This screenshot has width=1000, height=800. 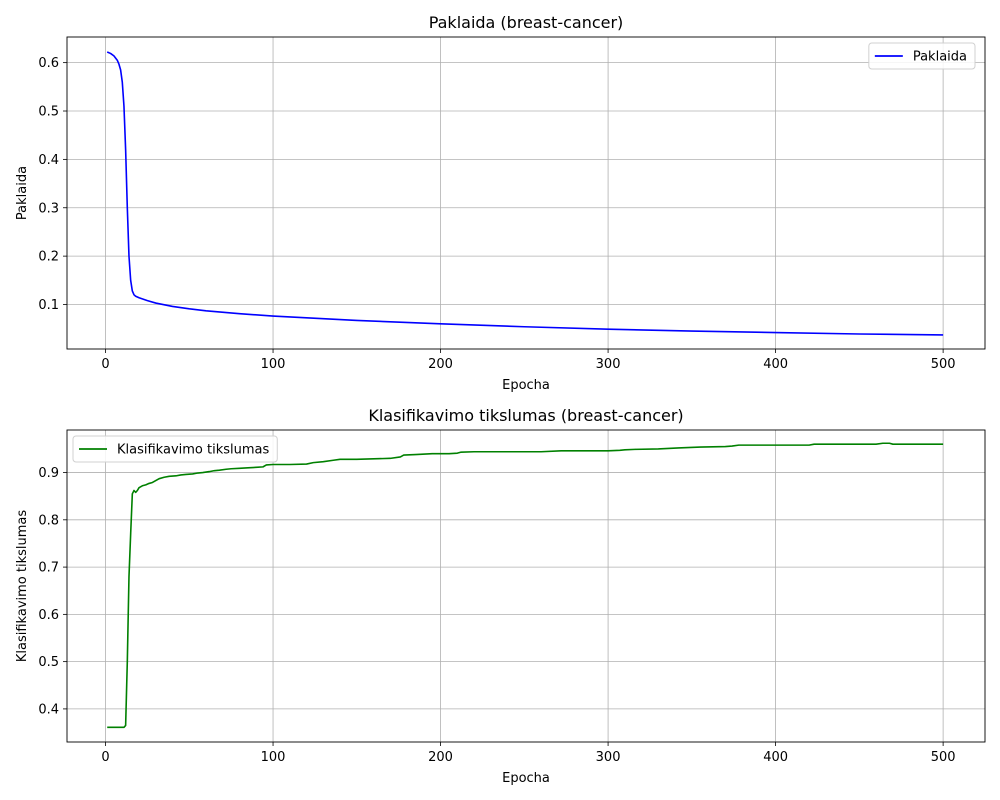 What do you see at coordinates (22, 586) in the screenshot?
I see `y-axis-label: Klasifikavimo tikslumas` at bounding box center [22, 586].